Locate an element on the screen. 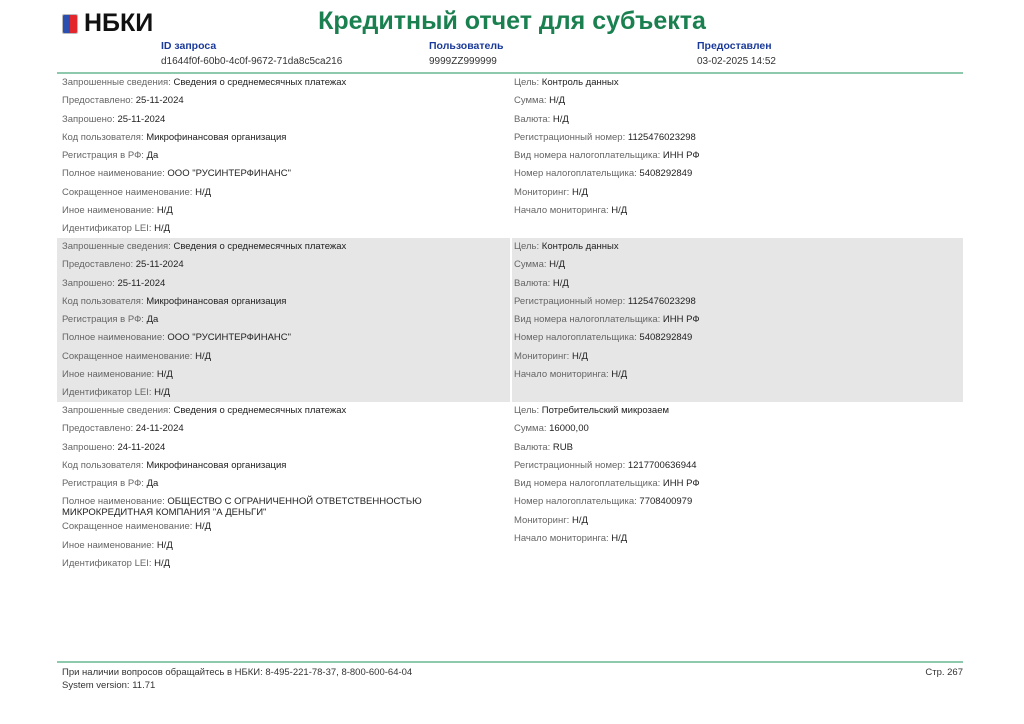  field-label: Регистрационный номер: is located at coordinates (571, 301).